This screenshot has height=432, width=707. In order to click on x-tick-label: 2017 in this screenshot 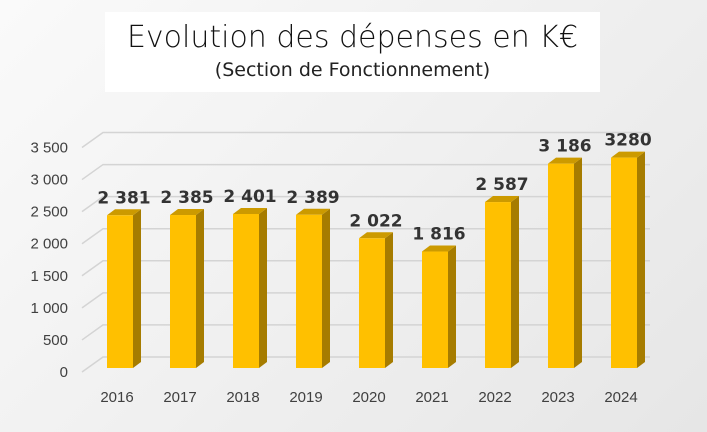, I will do `click(179, 397)`.